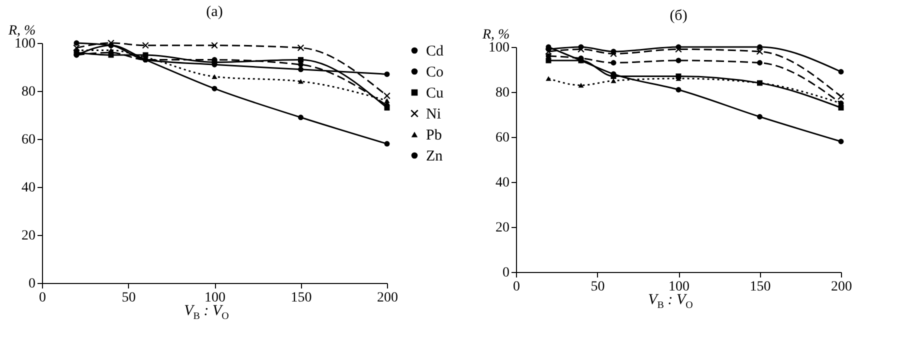 The image size is (906, 346). Describe the element at coordinates (434, 136) in the screenshot. I see `legend-label: Pb` at that location.